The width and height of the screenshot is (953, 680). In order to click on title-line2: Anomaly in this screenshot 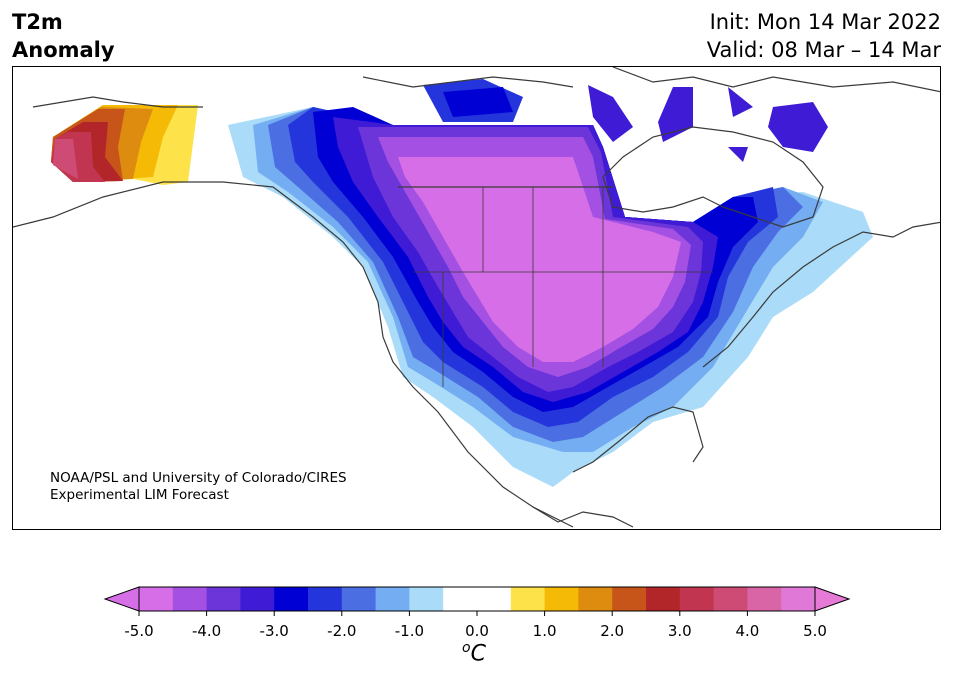, I will do `click(63, 50)`.